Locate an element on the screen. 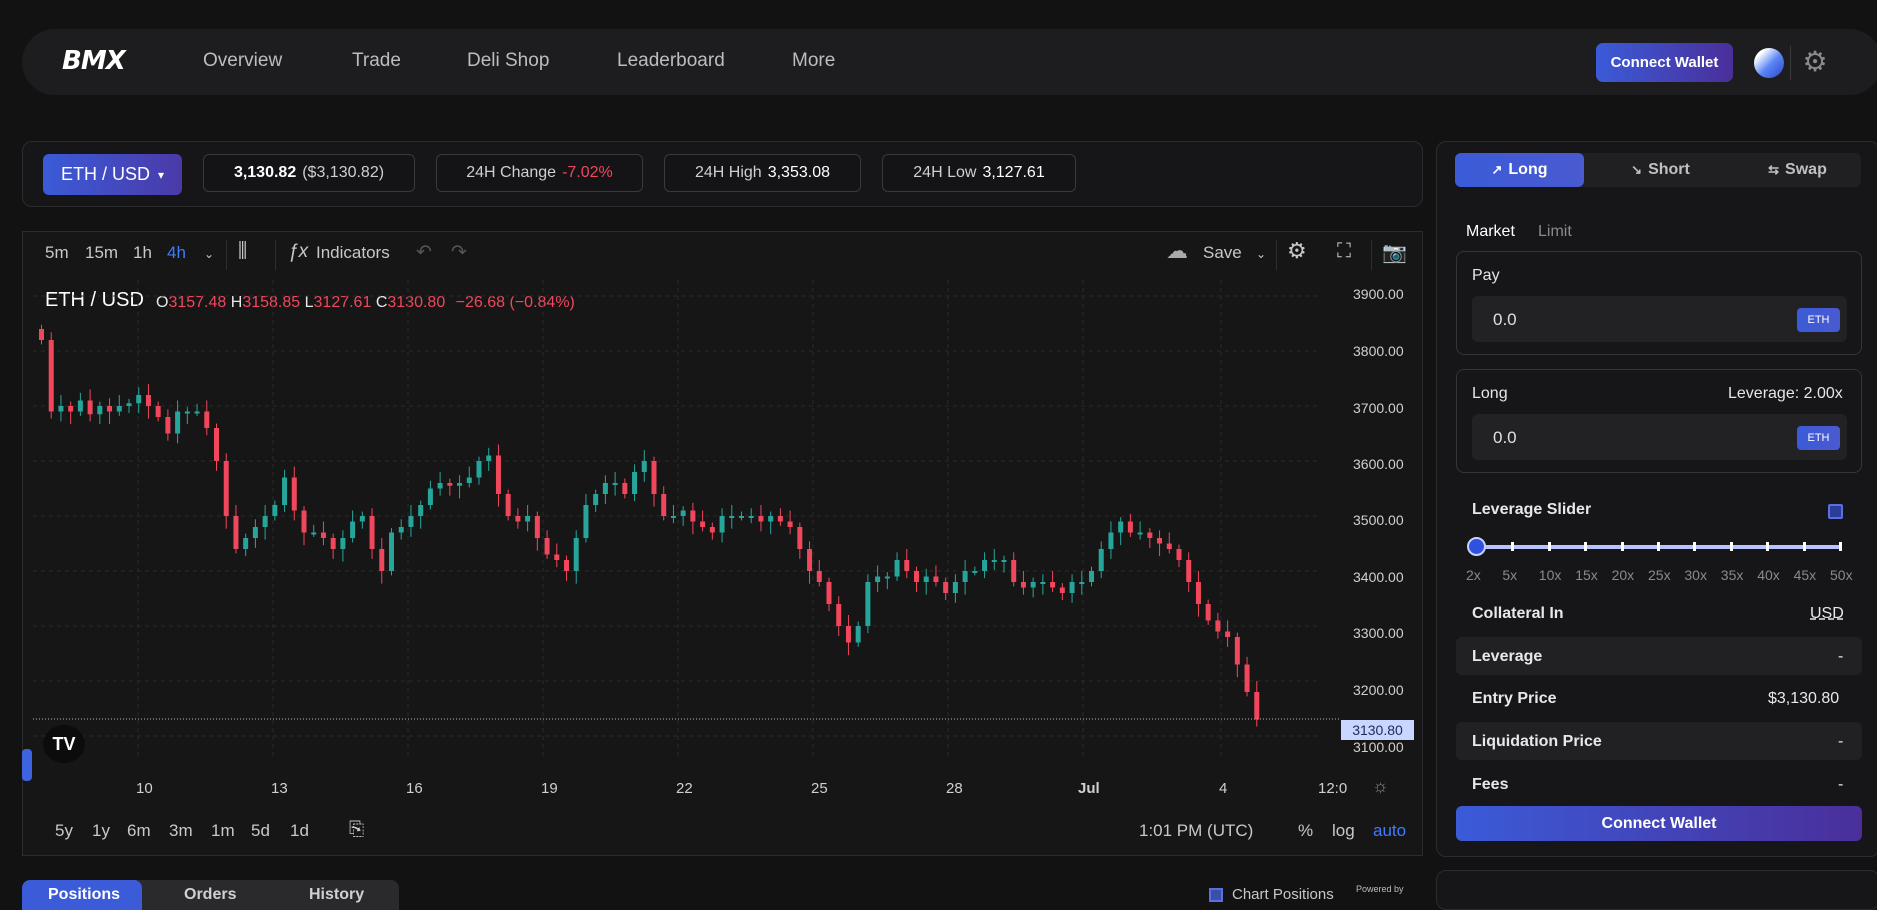 The width and height of the screenshot is (1877, 910). long-box is located at coordinates (1659, 421).